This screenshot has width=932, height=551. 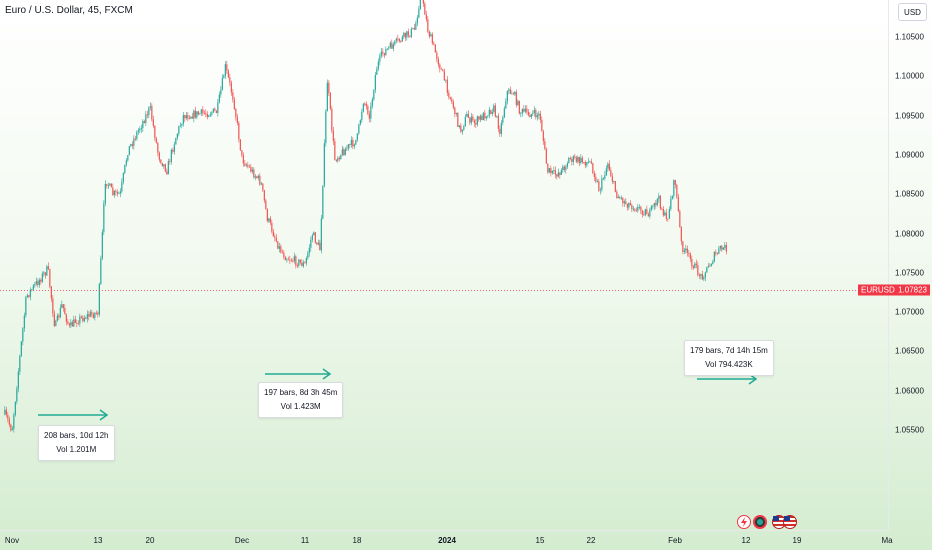 I want to click on lightning-icon, so click(x=744, y=522).